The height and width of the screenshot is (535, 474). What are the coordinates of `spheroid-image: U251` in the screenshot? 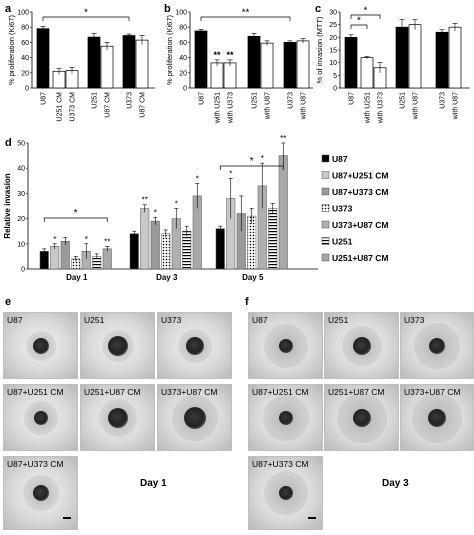 It's located at (361, 345).